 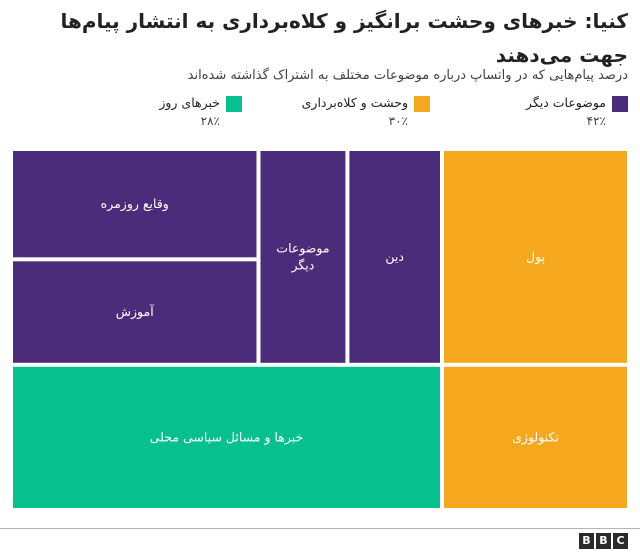 I want to click on other-daily-events-tile, so click(x=135, y=204).